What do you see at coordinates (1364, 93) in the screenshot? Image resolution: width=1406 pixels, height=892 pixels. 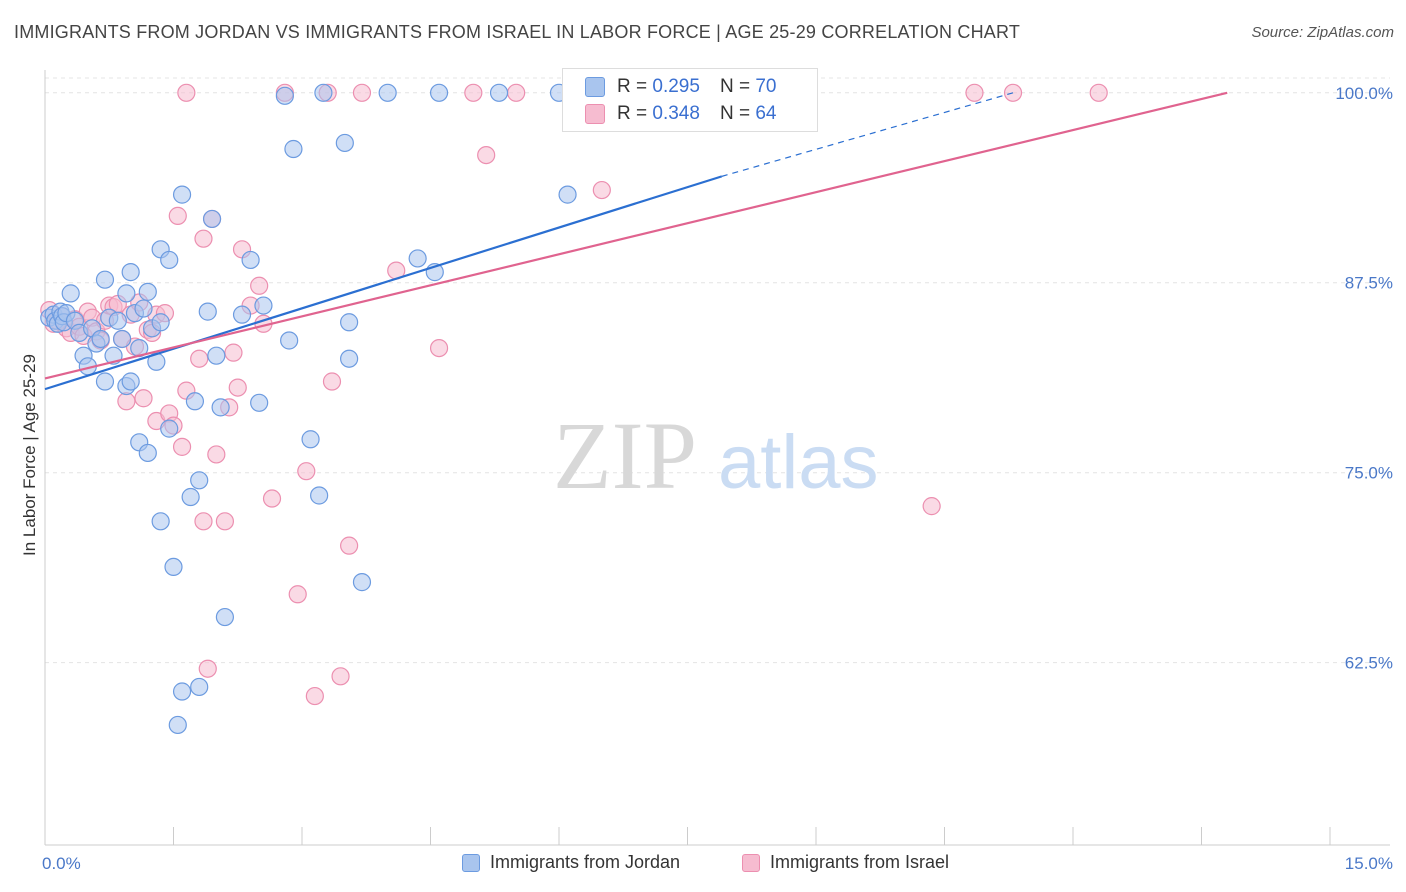 I see `y-tick-label-0: 100.0%` at bounding box center [1364, 93].